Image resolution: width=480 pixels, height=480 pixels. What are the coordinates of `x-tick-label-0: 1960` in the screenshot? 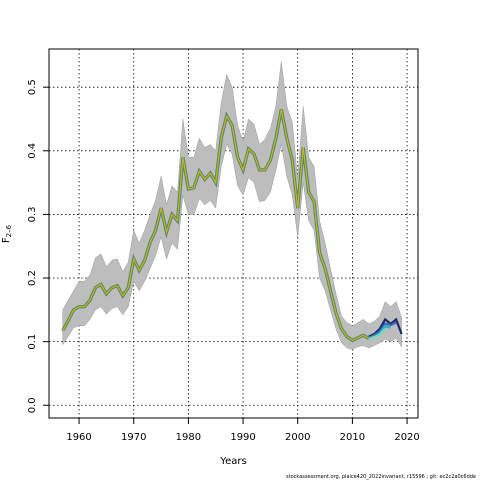 It's located at (78, 437).